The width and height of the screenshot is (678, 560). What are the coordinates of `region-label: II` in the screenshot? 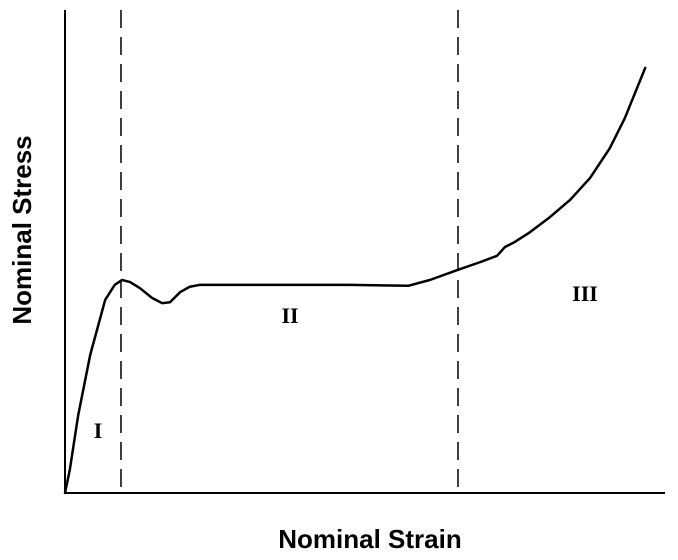 It's located at (289, 315).